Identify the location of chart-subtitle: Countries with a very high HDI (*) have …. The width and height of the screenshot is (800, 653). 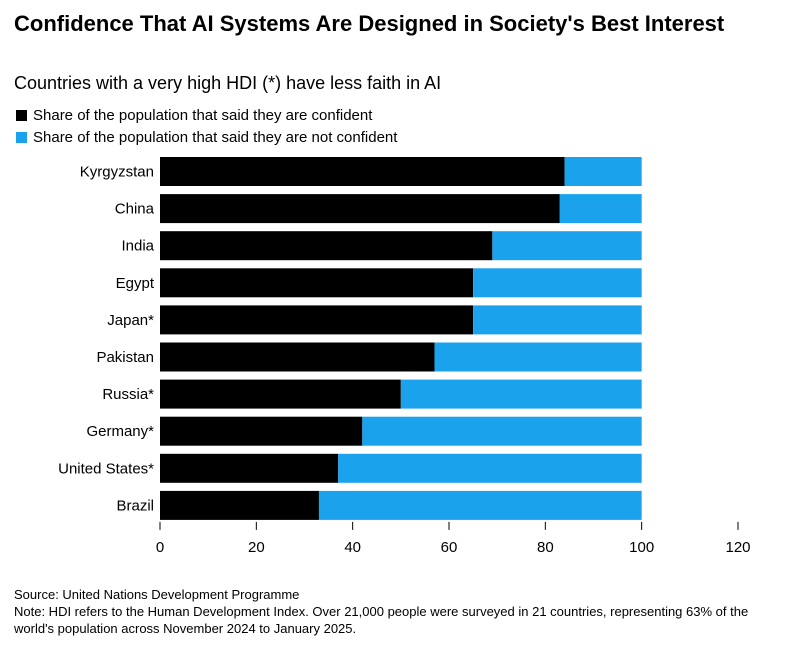
(228, 83).